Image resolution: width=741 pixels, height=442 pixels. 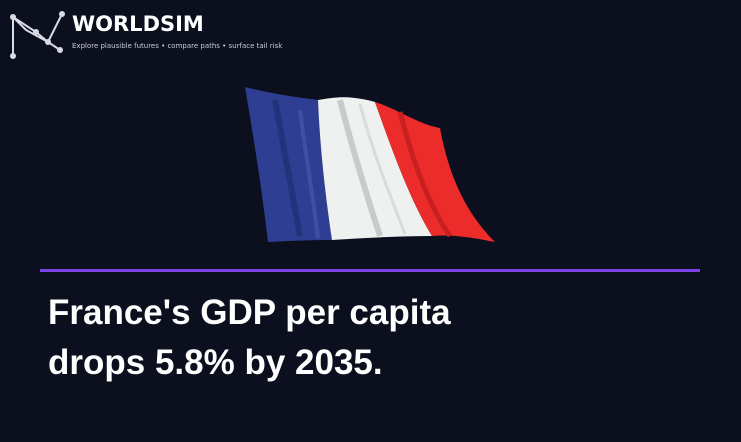 I want to click on flag, so click(x=370, y=164).